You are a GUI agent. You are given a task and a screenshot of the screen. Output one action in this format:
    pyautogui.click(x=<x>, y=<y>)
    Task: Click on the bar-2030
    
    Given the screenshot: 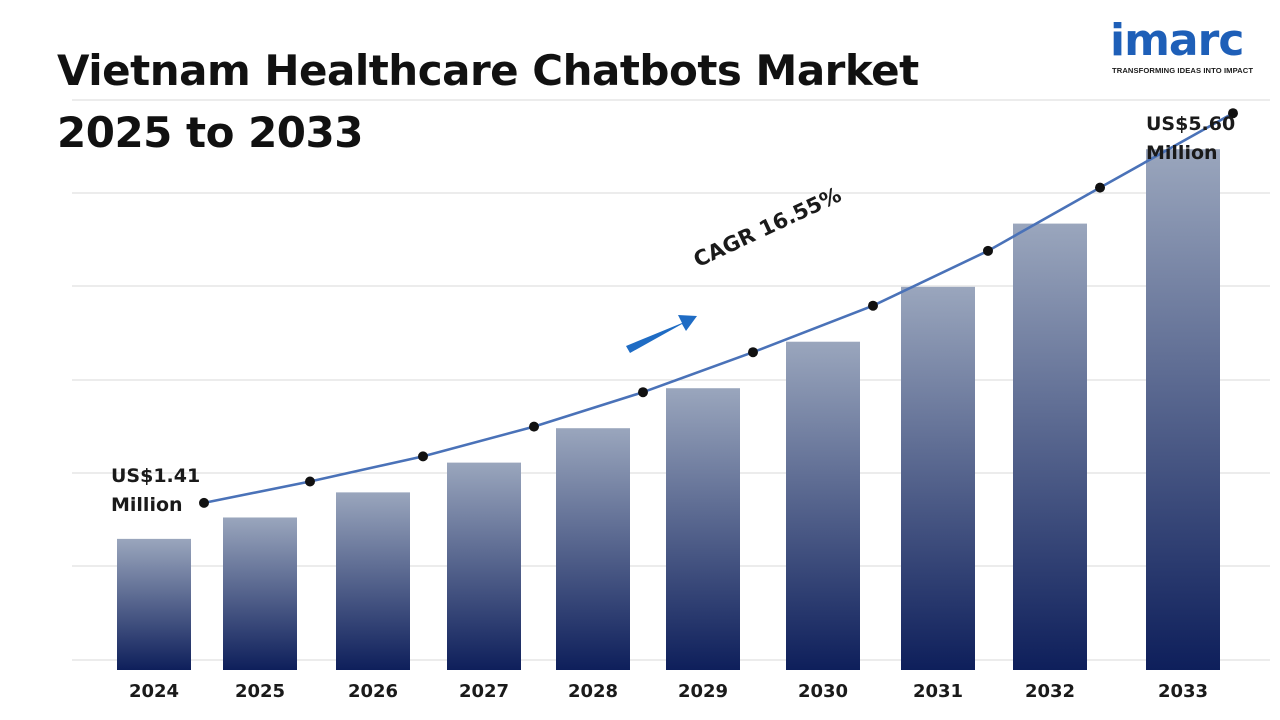 What is the action you would take?
    pyautogui.click(x=823, y=505)
    